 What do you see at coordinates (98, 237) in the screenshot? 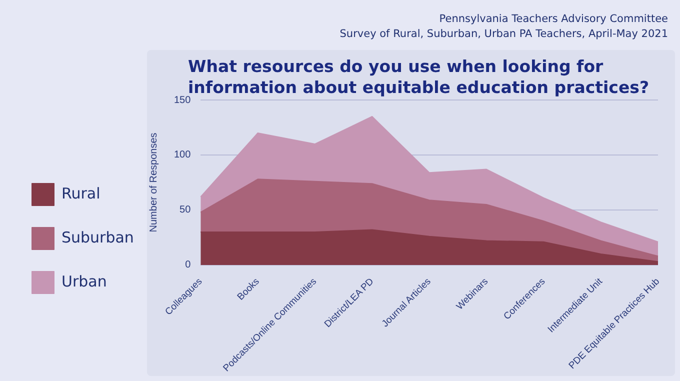
I see `legend-label: Suburban` at bounding box center [98, 237].